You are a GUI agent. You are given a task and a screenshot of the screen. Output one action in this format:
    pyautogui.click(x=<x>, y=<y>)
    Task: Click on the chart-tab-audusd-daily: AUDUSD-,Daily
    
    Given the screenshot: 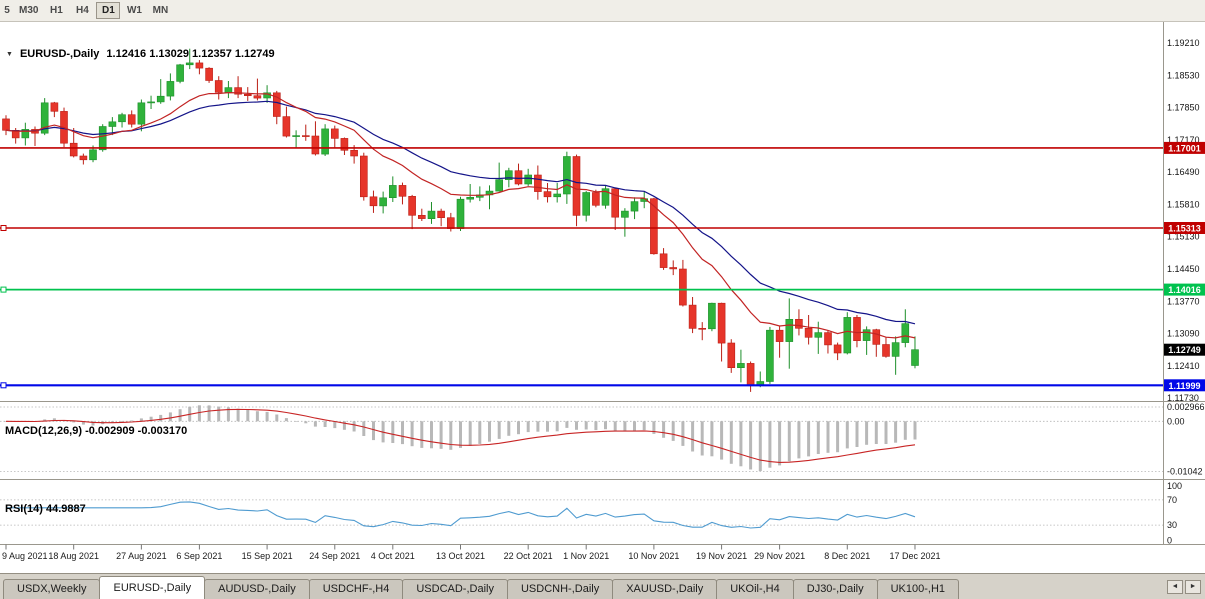 What is the action you would take?
    pyautogui.click(x=257, y=589)
    